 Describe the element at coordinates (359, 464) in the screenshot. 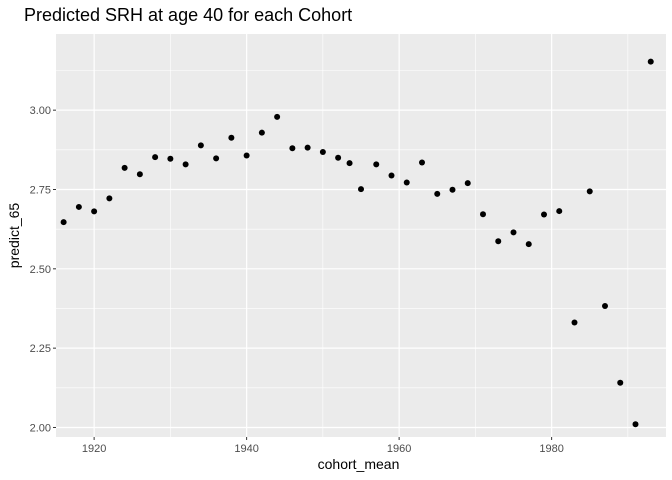

I see `x-axis-title: cohort_mean` at that location.